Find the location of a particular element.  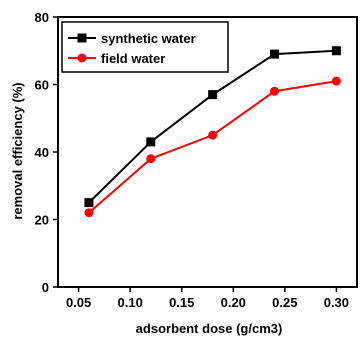

y-tick-label: 20 is located at coordinates (42, 220).